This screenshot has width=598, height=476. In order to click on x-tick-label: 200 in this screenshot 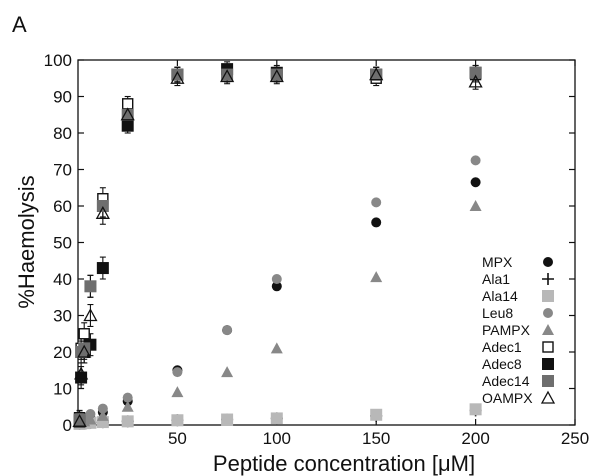, I will do `click(475, 438)`.